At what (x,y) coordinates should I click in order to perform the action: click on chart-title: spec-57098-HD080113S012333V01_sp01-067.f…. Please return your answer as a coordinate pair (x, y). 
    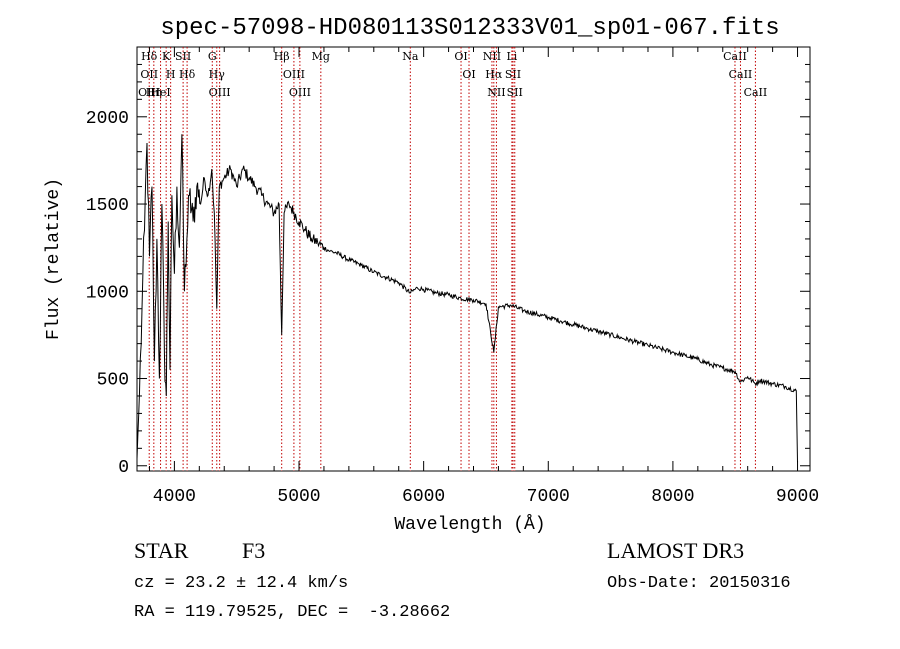
    Looking at the image, I should click on (469, 28).